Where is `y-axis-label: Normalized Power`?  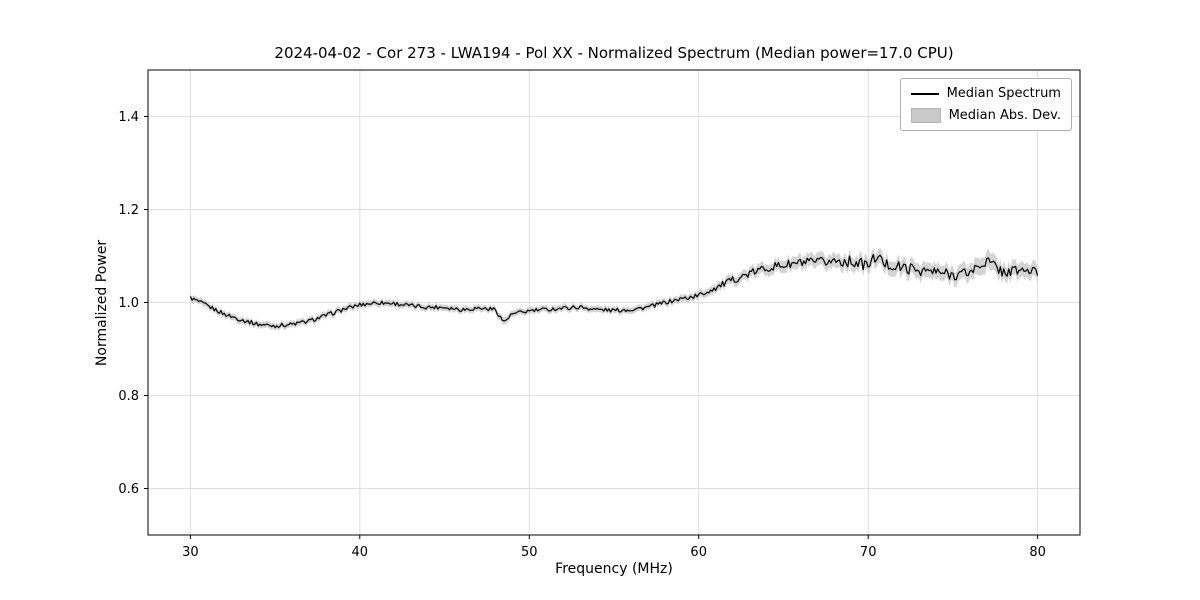 y-axis-label: Normalized Power is located at coordinates (102, 303).